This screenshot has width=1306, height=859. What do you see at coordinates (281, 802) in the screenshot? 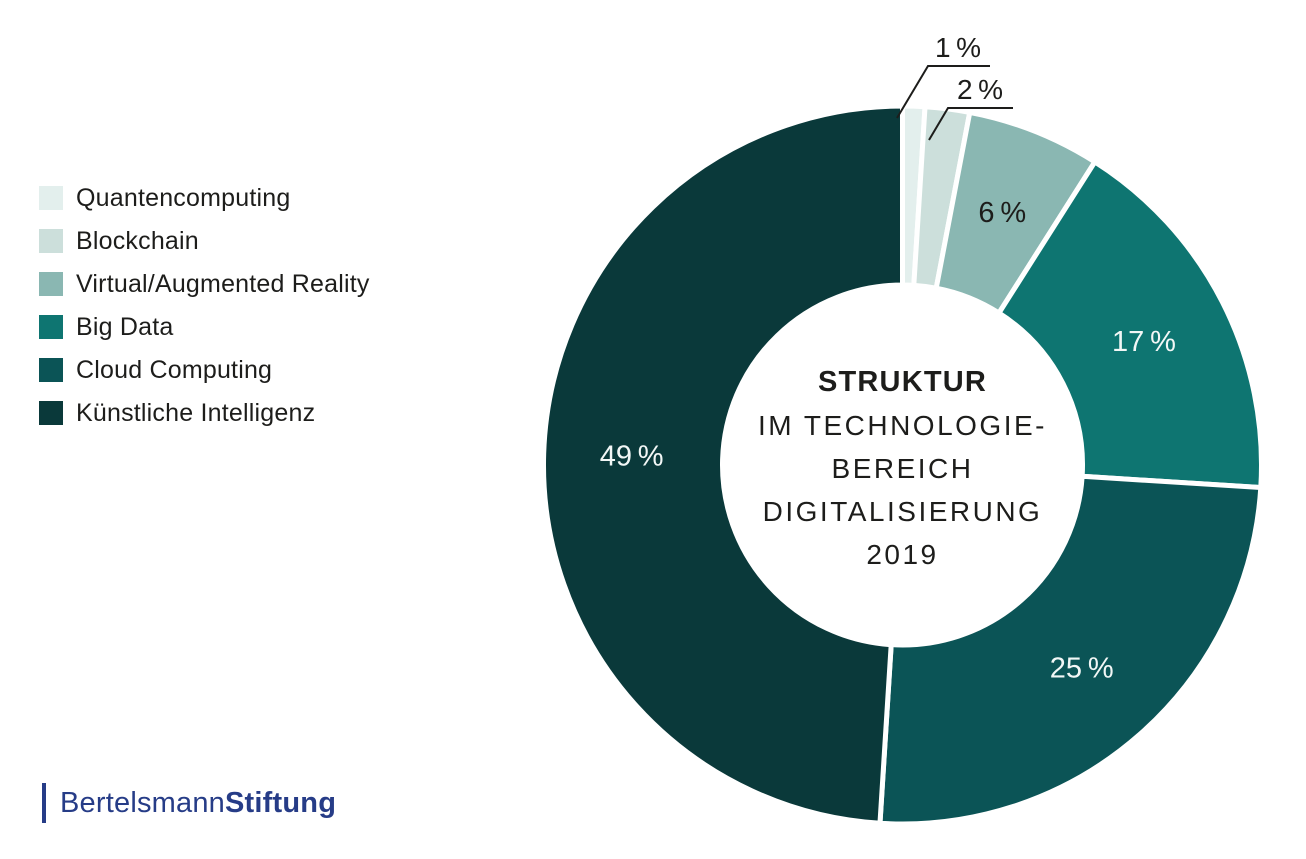
I see `logo-text-bold: Stiftung` at bounding box center [281, 802].